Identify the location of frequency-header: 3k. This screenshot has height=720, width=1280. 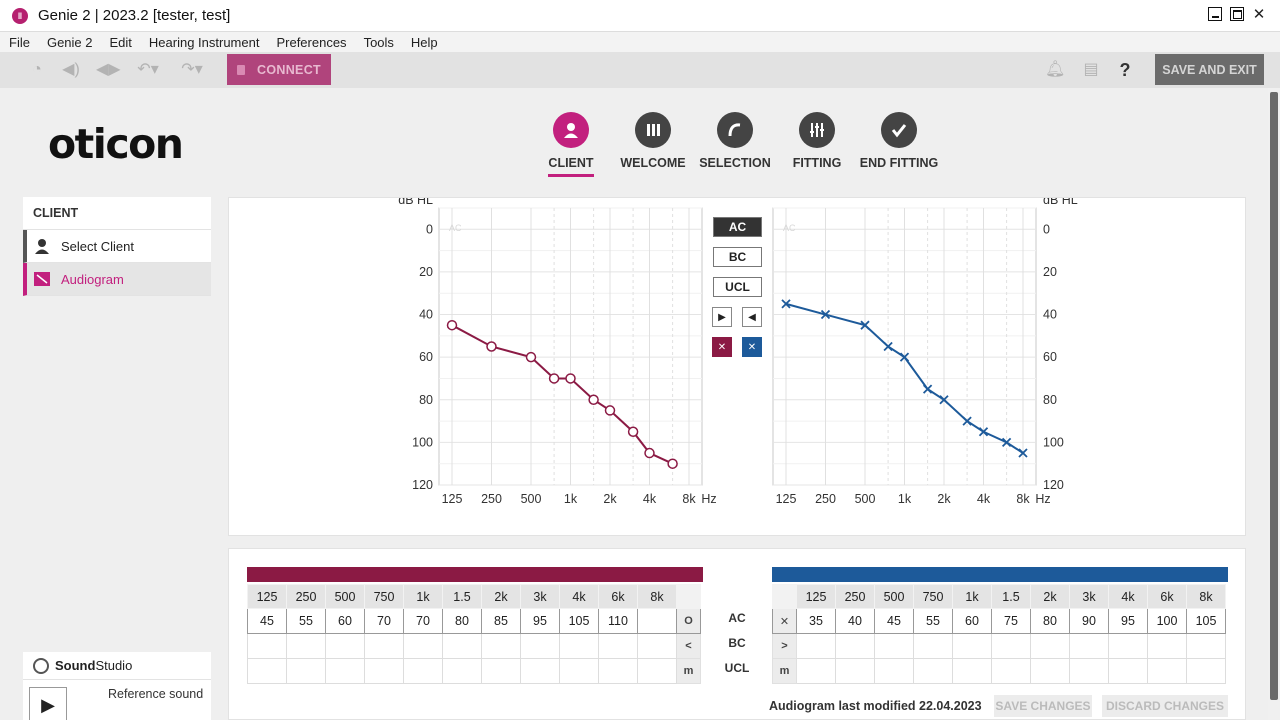
(1089, 596).